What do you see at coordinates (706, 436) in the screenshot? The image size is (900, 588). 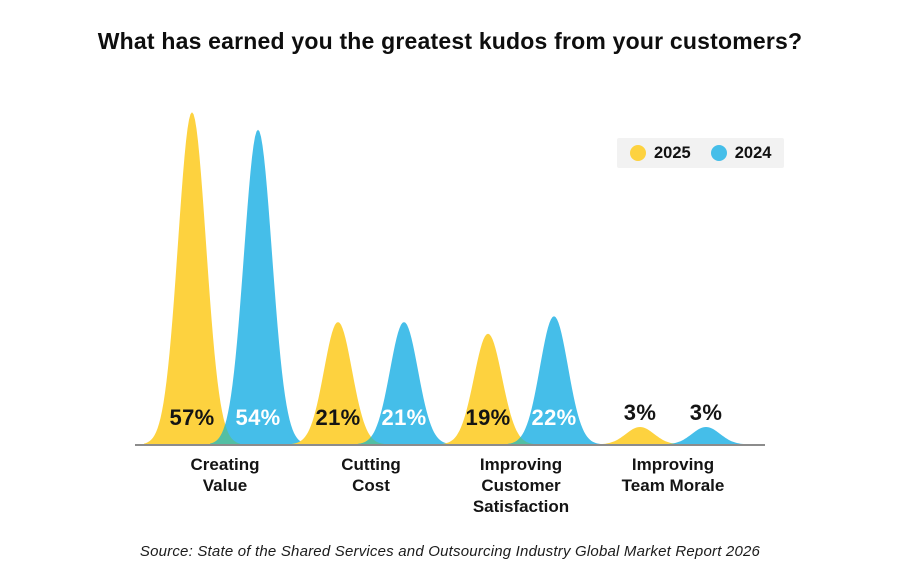 I see `bell-2024-improving-team-morale` at bounding box center [706, 436].